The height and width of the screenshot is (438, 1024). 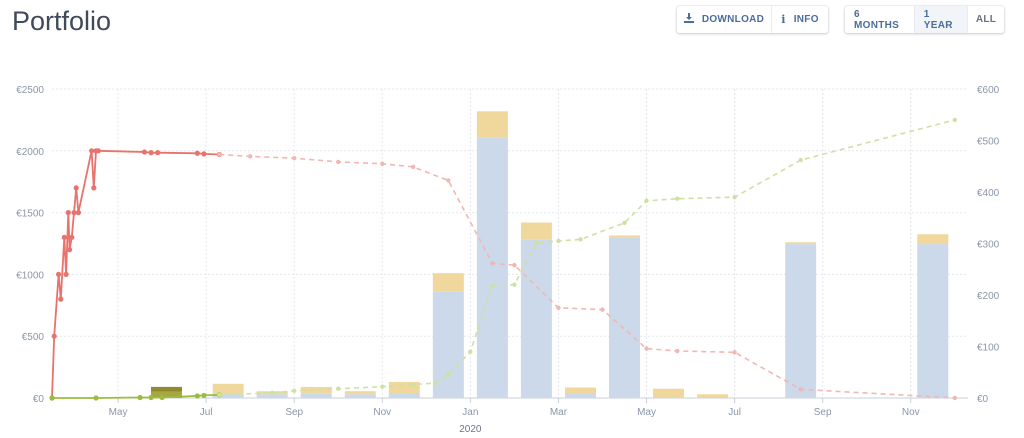 I want to click on range-1-year-button: 1 YEAR, so click(x=941, y=19).